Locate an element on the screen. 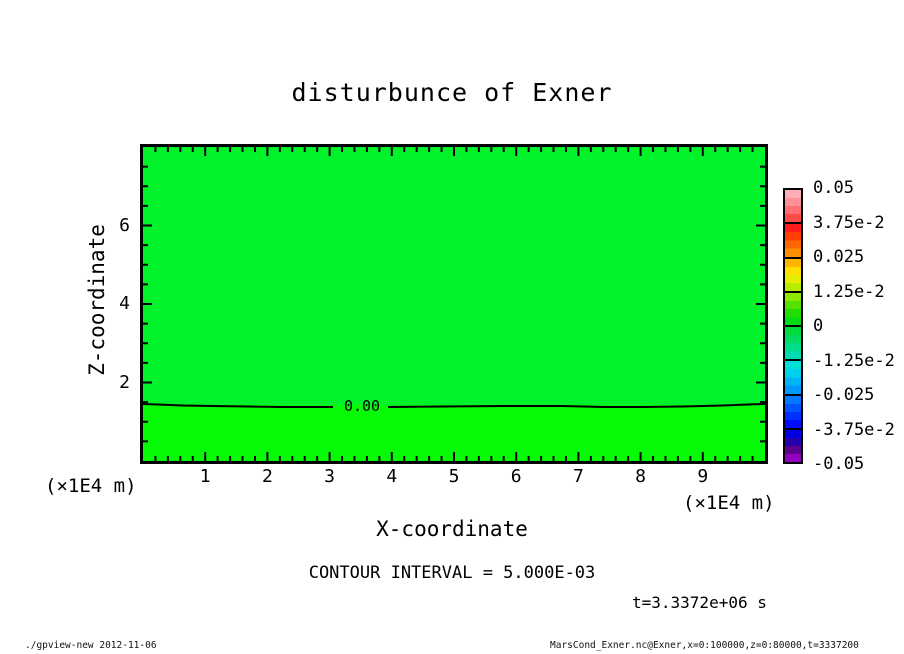 This screenshot has height=654, width=904. colorbar-tick-label: 0.05 is located at coordinates (833, 188).